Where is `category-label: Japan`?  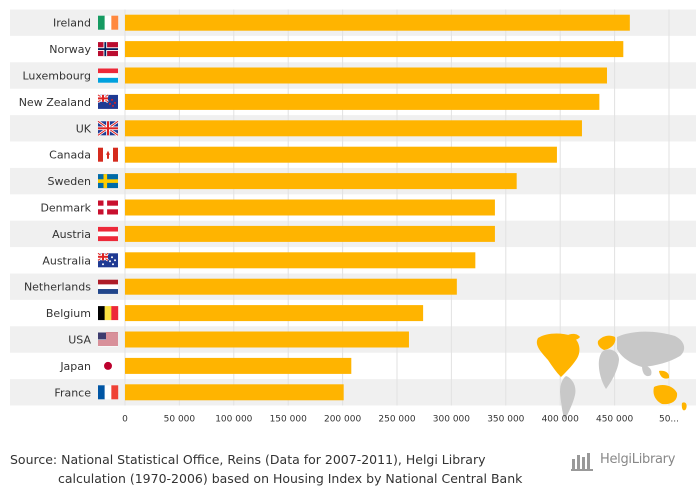 category-label: Japan is located at coordinates (75, 366).